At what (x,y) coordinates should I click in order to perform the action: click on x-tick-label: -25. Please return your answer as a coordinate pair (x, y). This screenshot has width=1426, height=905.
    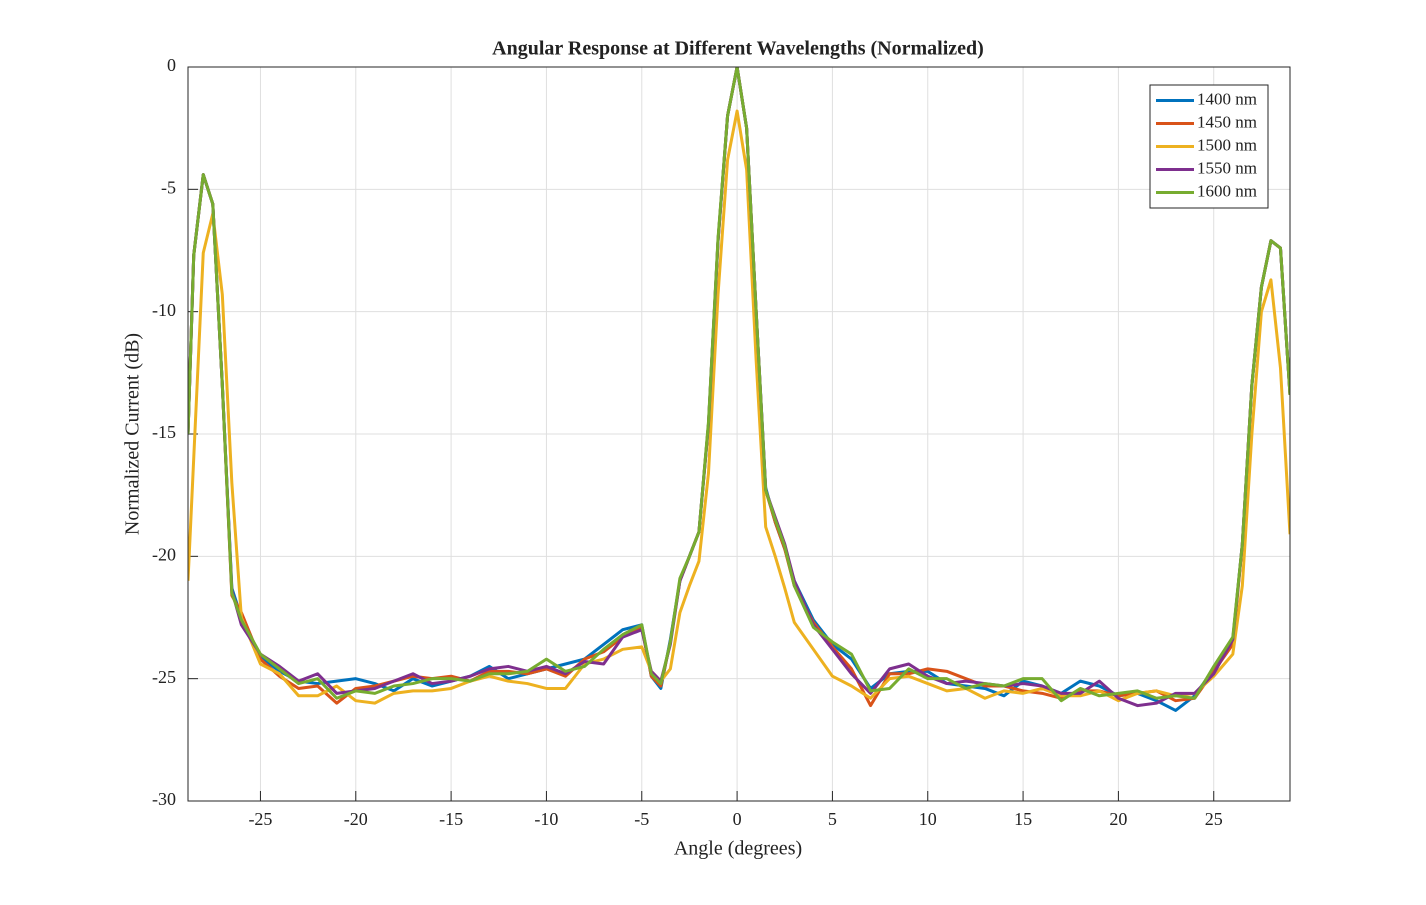
    Looking at the image, I should click on (260, 819).